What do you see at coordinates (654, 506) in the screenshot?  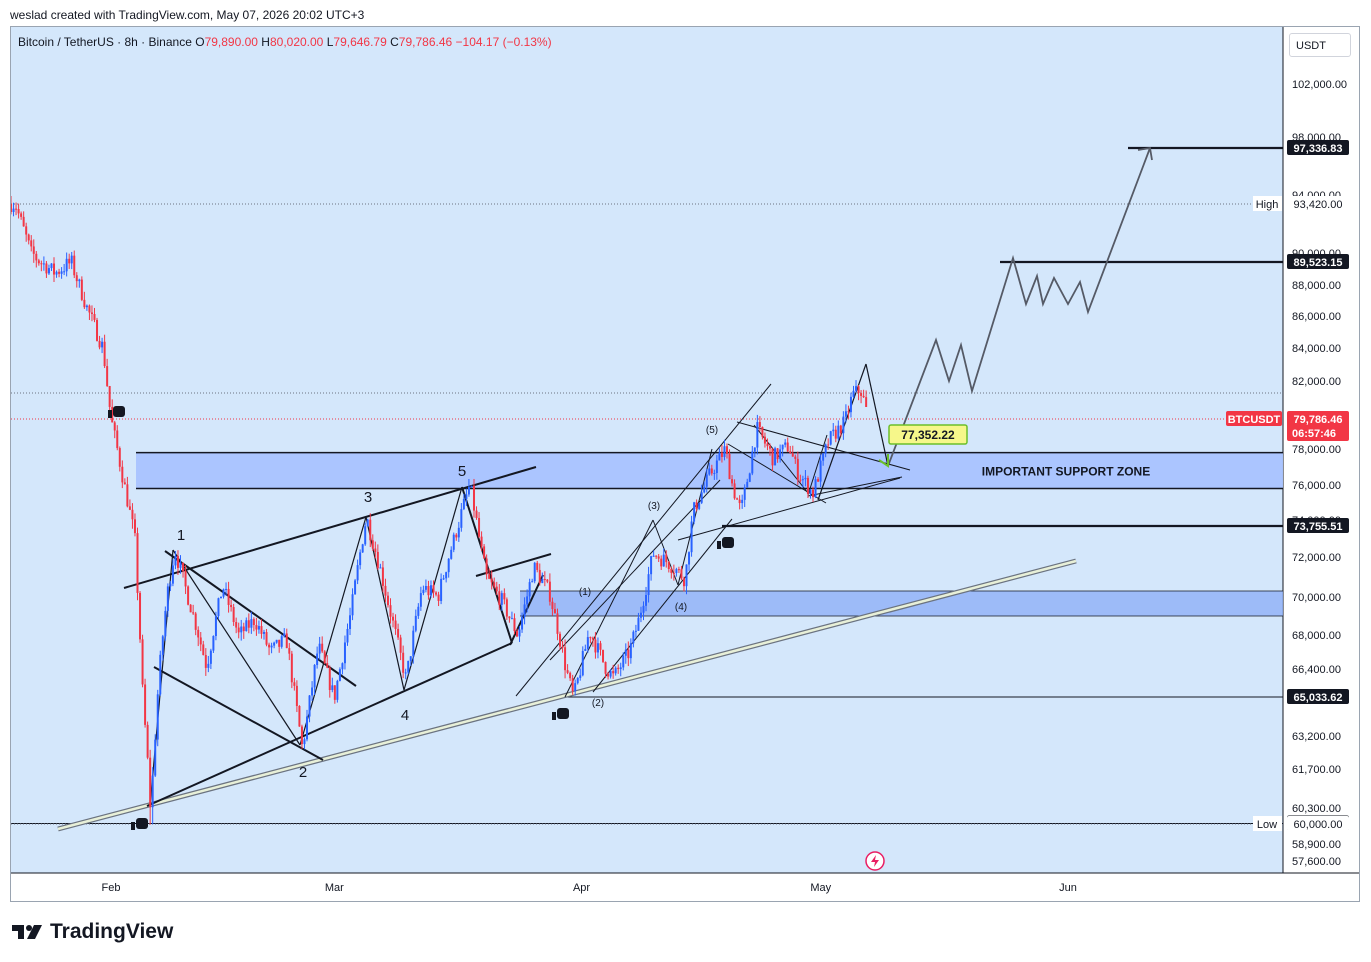 I see `wave-label: (3)` at bounding box center [654, 506].